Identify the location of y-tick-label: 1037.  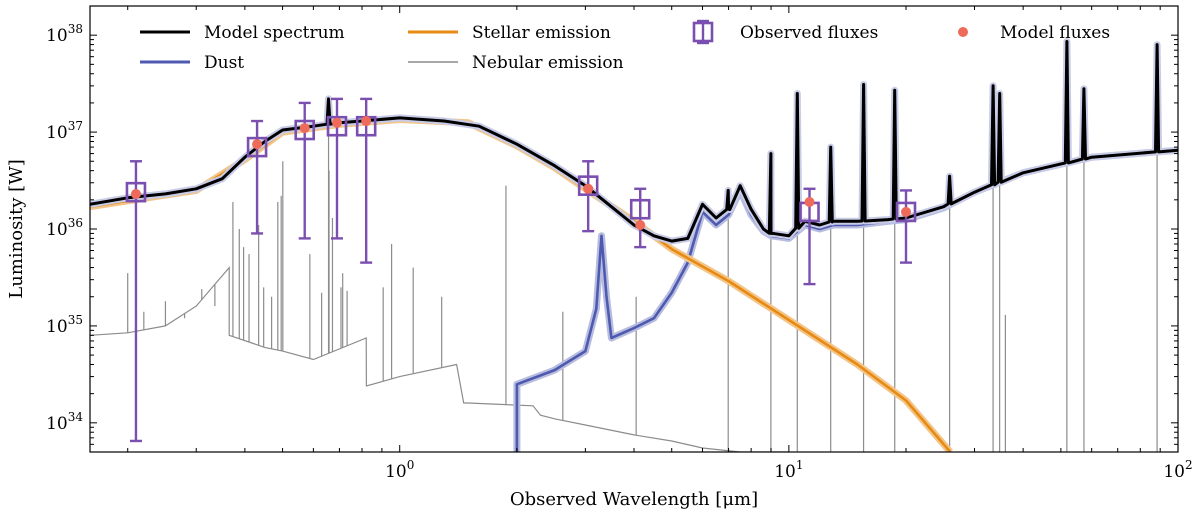
(64, 131).